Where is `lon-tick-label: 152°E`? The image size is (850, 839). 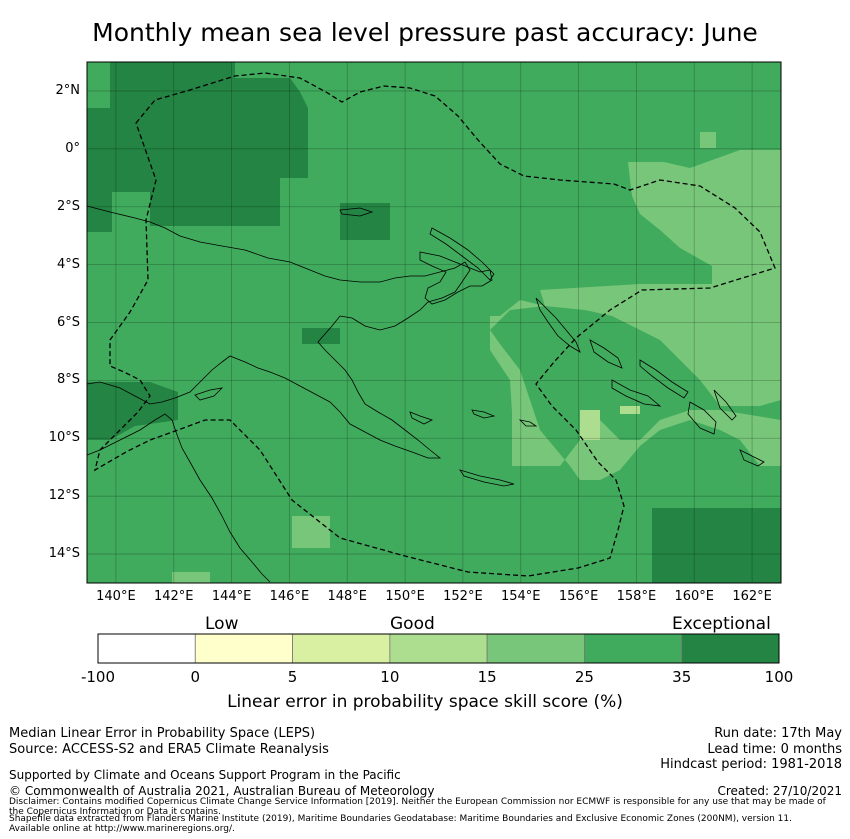
lon-tick-label: 152°E is located at coordinates (463, 596).